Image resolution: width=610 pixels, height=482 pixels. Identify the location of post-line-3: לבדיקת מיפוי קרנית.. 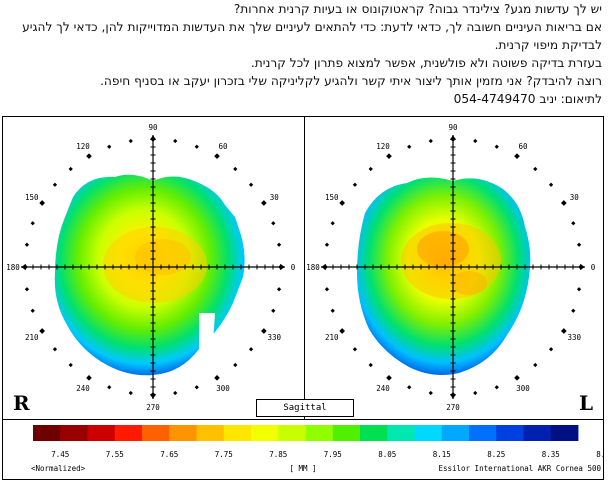
(548, 45).